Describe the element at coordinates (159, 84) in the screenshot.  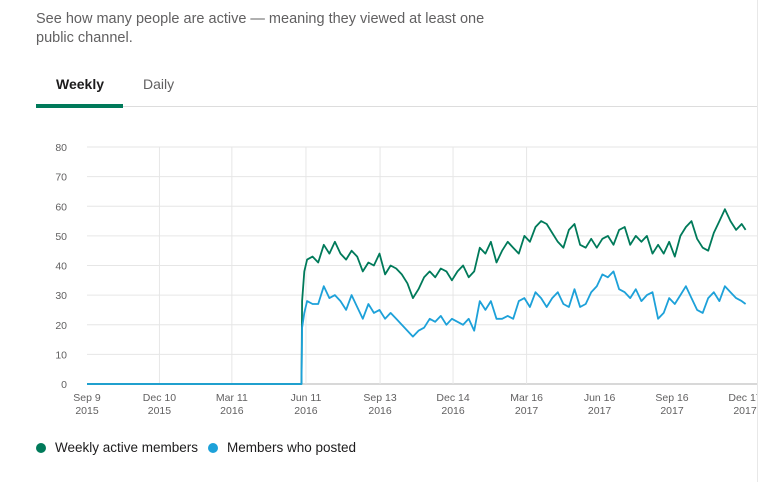
I see `tab-daily: Daily` at that location.